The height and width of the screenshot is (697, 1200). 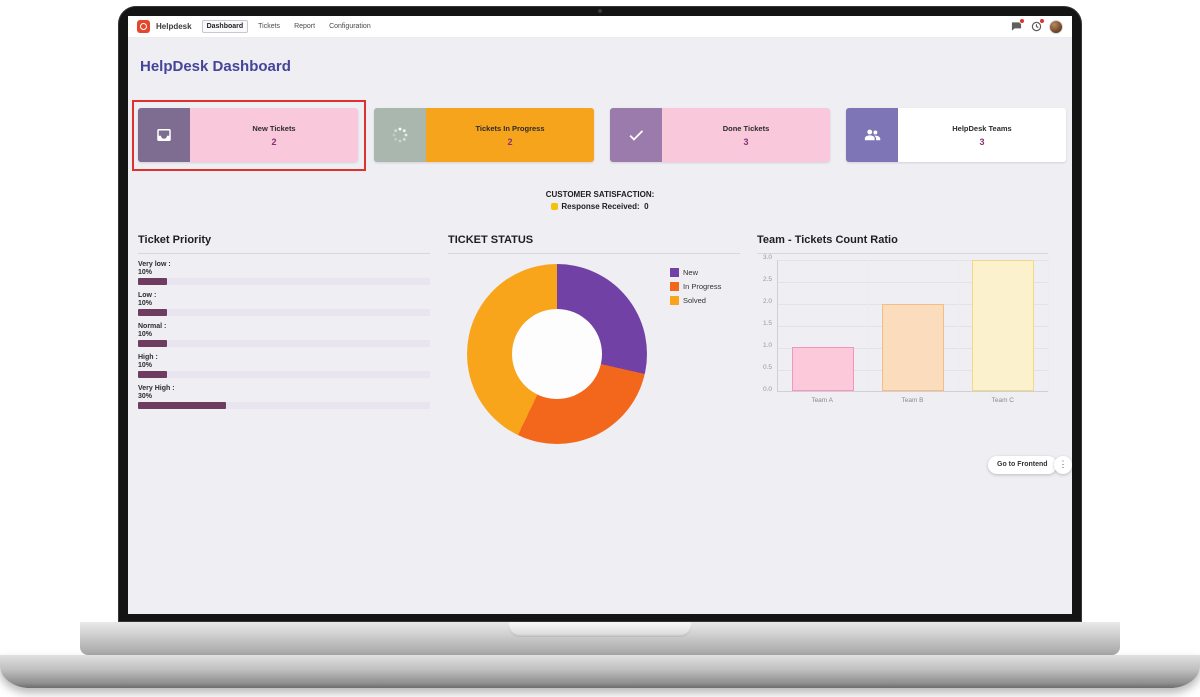 I want to click on team-bars, so click(x=913, y=325).